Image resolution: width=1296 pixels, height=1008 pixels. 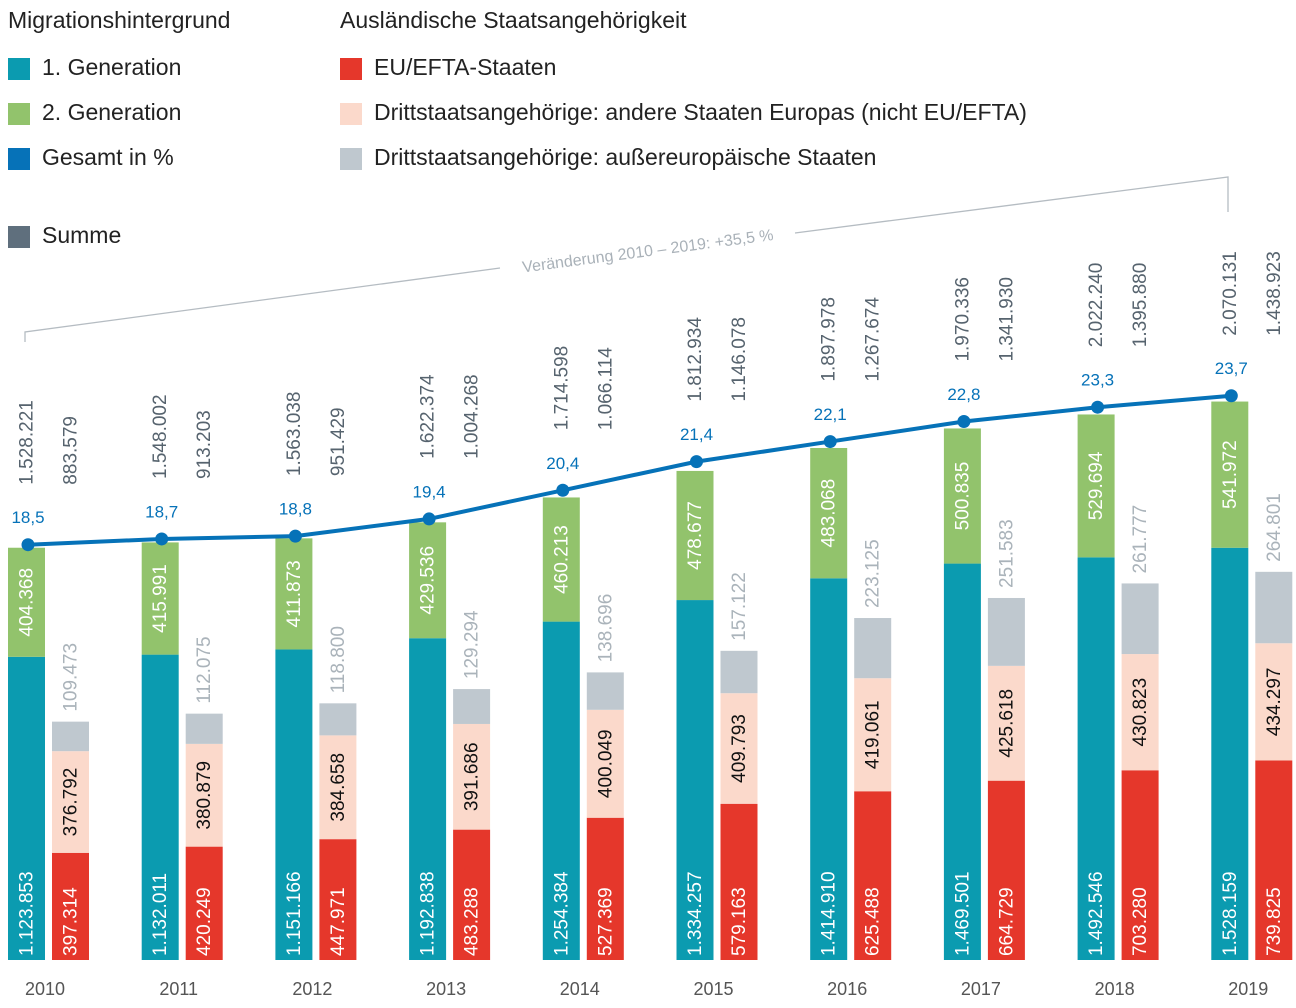 What do you see at coordinates (429, 491) in the screenshot?
I see `data-label: 19,4` at bounding box center [429, 491].